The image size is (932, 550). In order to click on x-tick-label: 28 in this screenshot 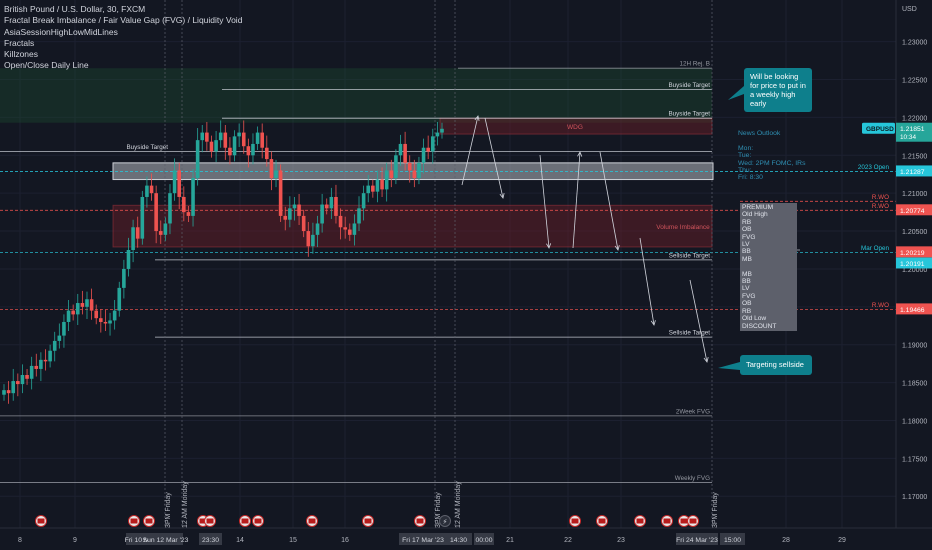, I will do `click(786, 540)`.